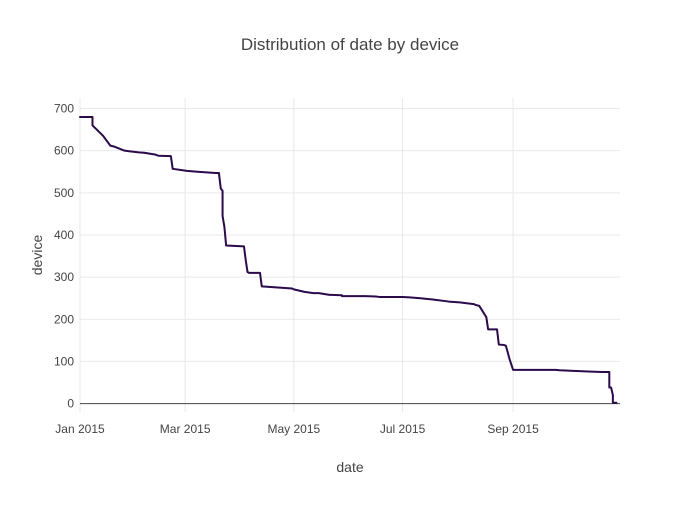  What do you see at coordinates (70, 404) in the screenshot?
I see `y-tick-label: 0` at bounding box center [70, 404].